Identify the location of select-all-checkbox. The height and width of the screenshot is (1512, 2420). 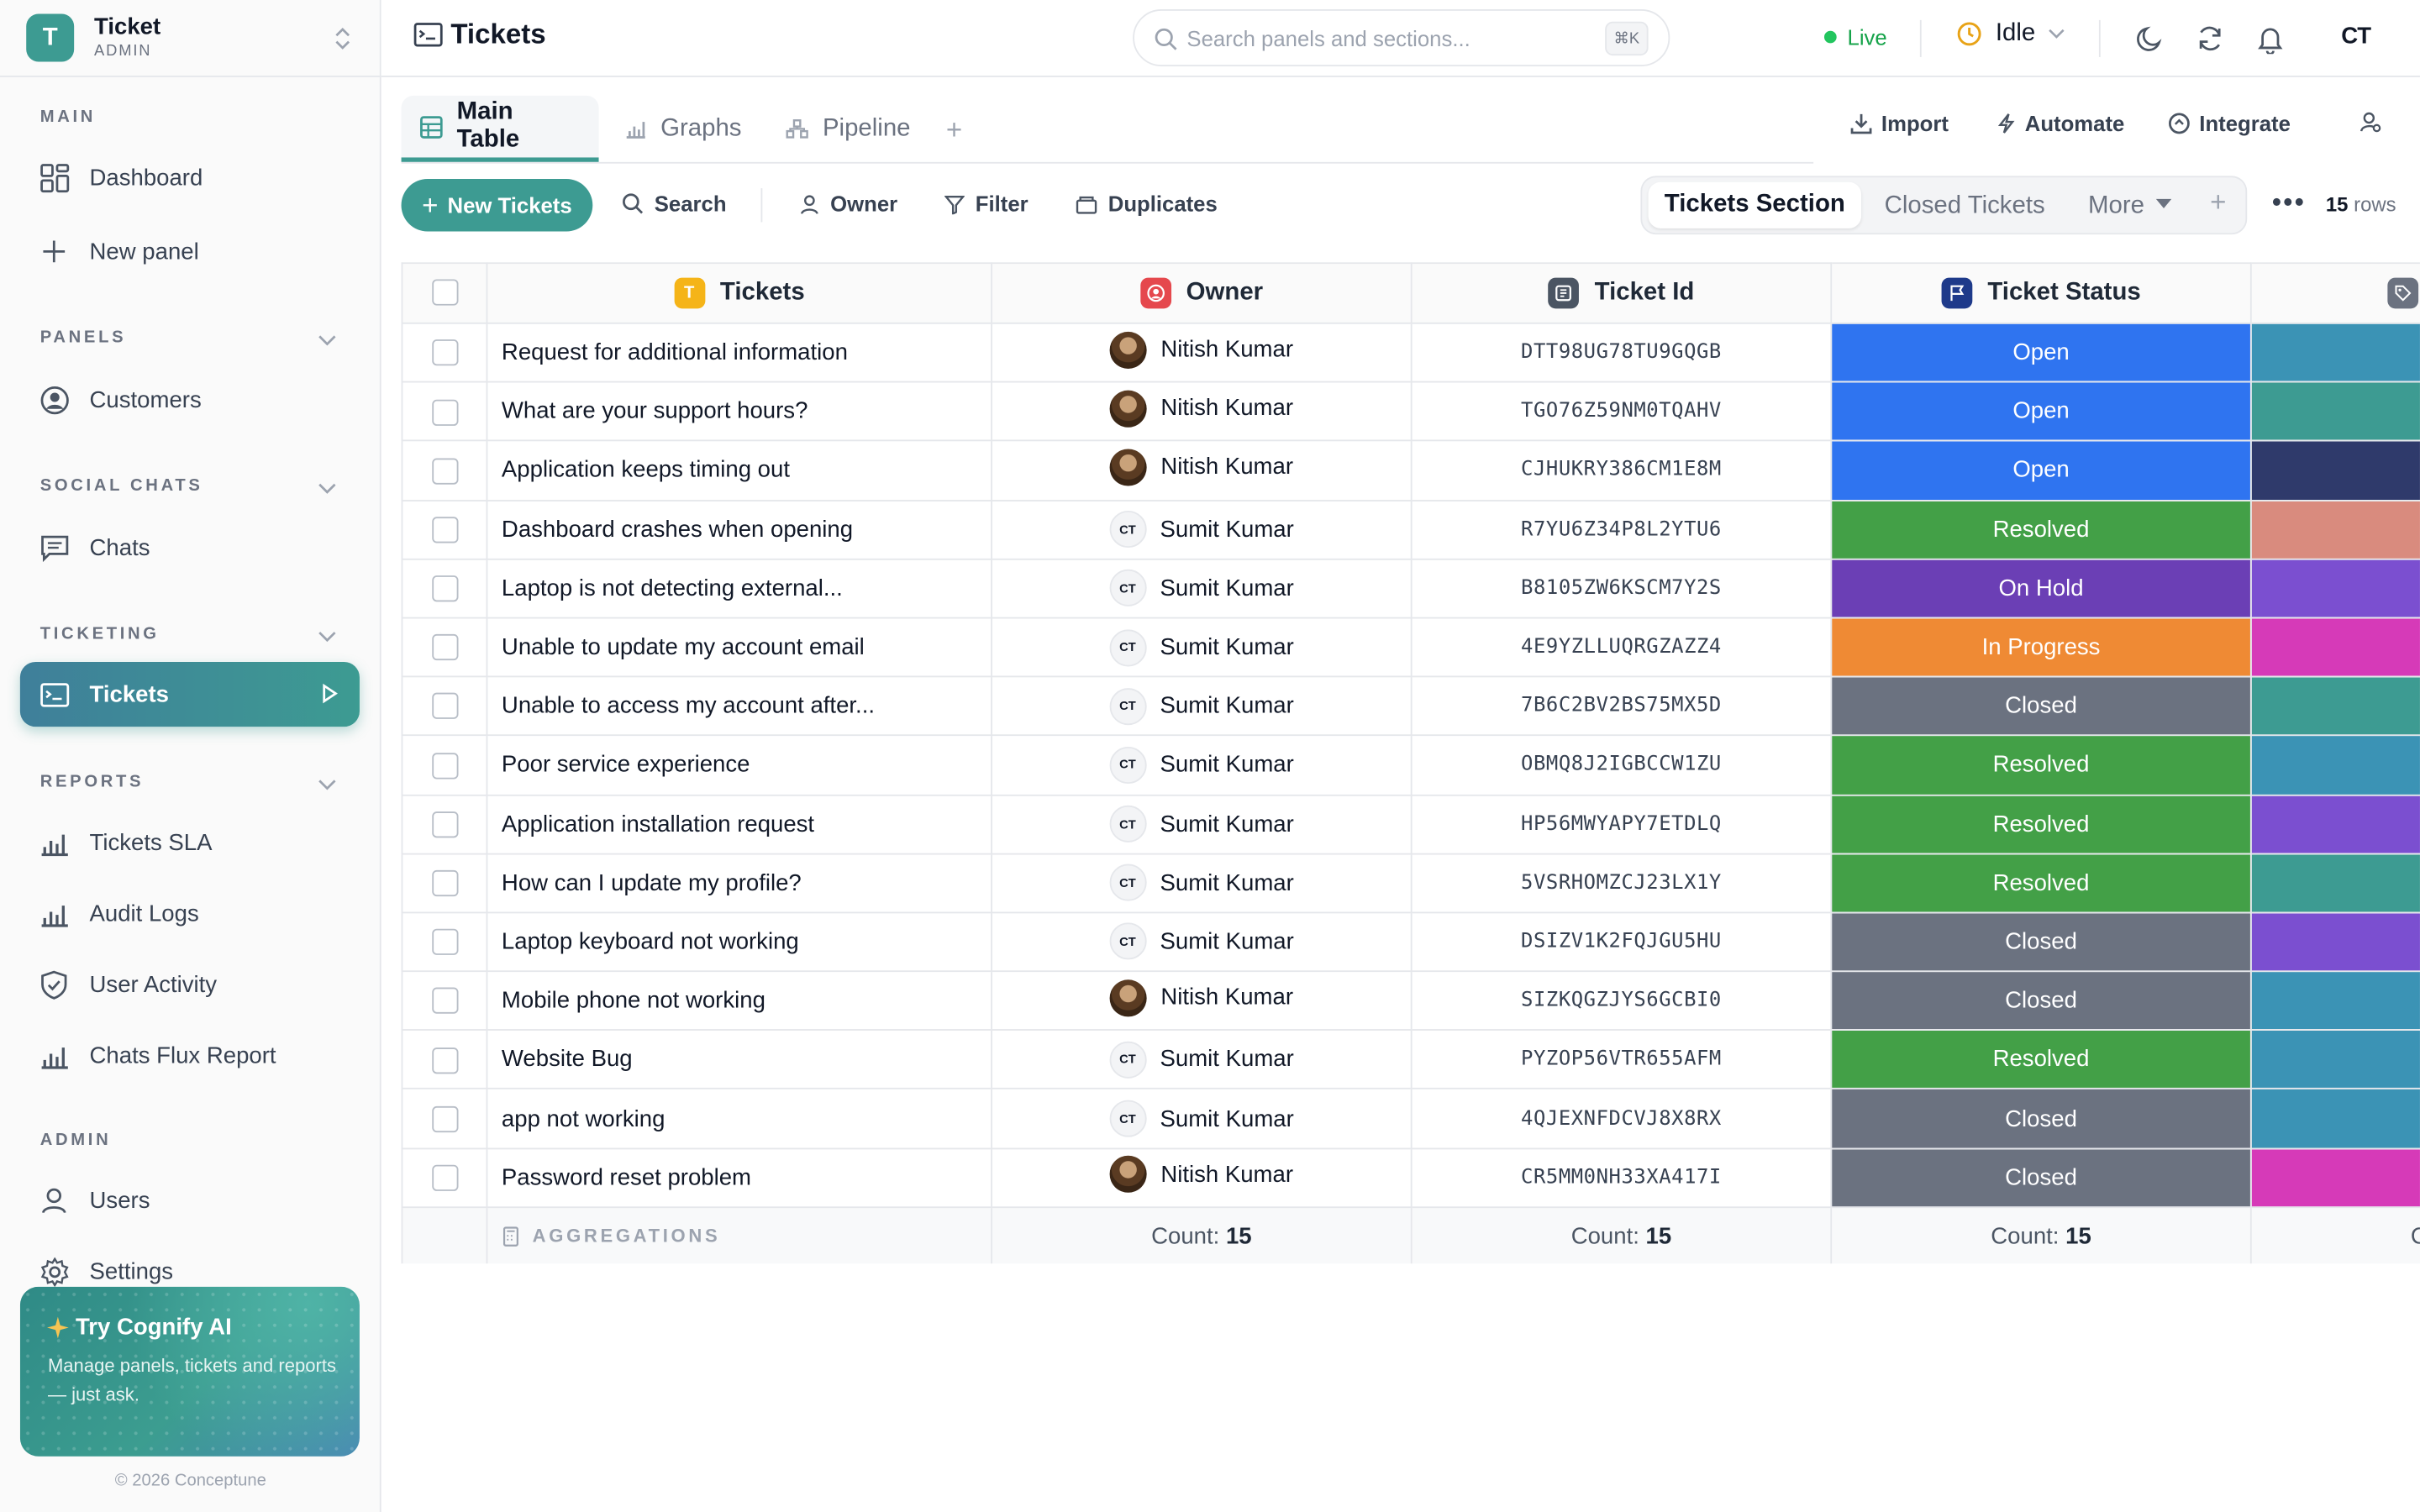
(445, 293).